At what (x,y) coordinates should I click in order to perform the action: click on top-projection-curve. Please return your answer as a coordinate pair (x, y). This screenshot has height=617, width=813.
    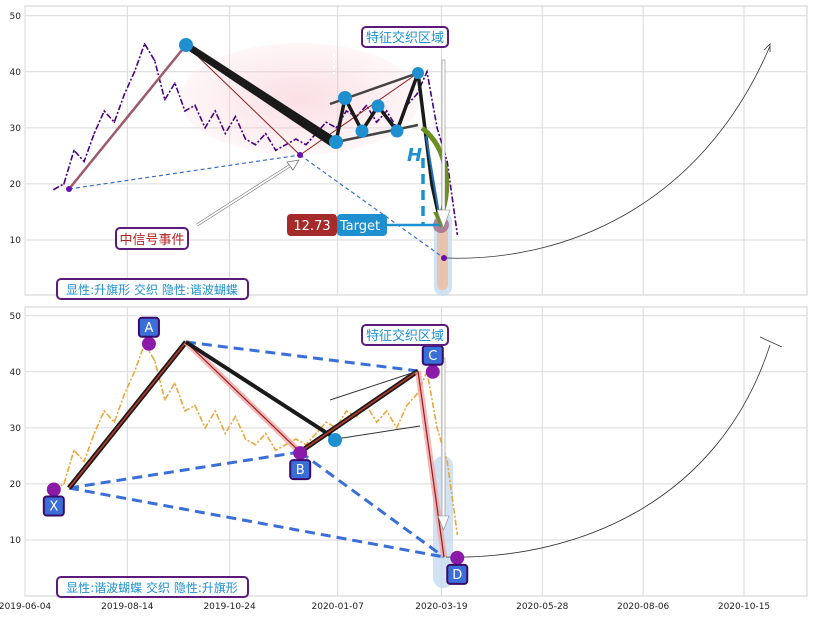
    Looking at the image, I should click on (608, 152).